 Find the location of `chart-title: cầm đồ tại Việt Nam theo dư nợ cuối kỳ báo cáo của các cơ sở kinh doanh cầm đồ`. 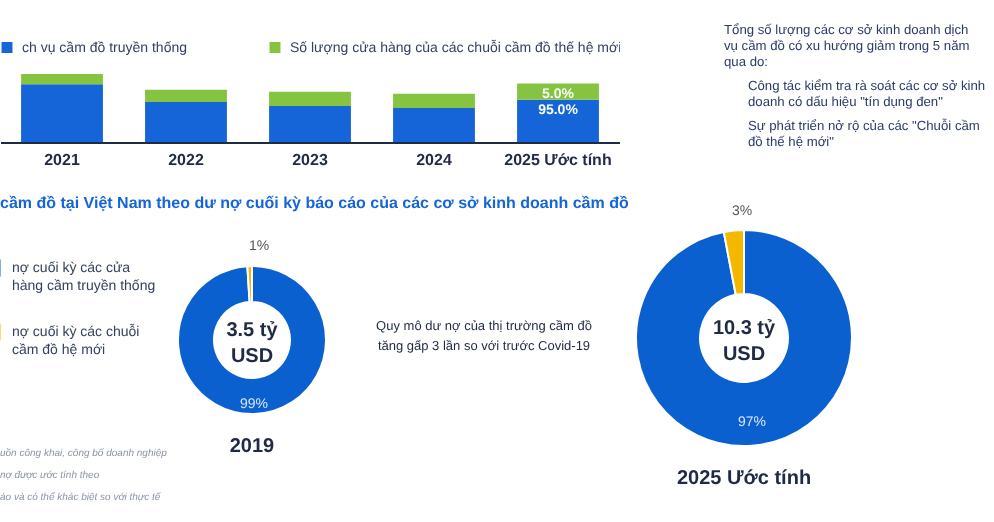

chart-title: cầm đồ tại Việt Nam theo dư nợ cuối kỳ báo cáo của các cơ sở kinh doanh cầm đồ is located at coordinates (314, 203).